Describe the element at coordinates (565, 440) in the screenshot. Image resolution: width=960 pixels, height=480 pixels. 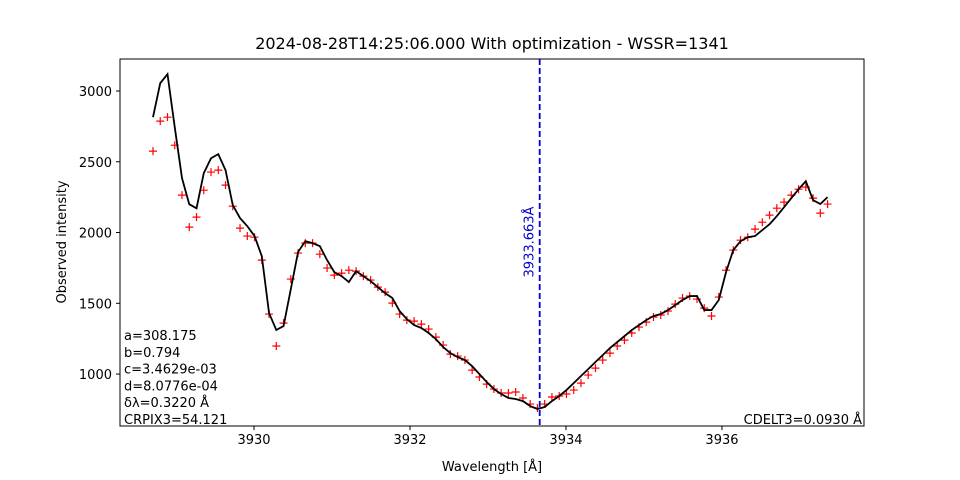
I see `x-tick-label: 3934` at that location.